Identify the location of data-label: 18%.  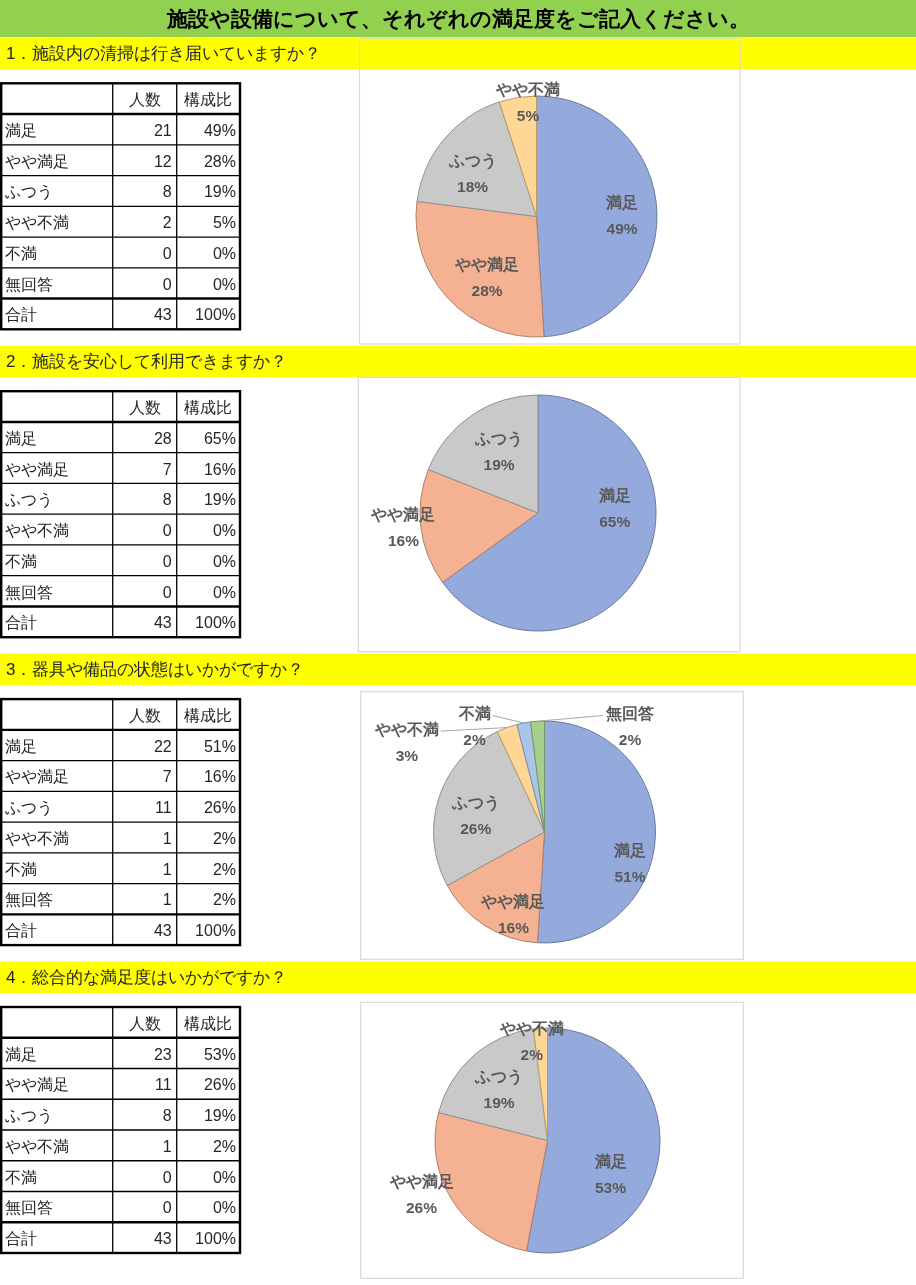
(473, 186).